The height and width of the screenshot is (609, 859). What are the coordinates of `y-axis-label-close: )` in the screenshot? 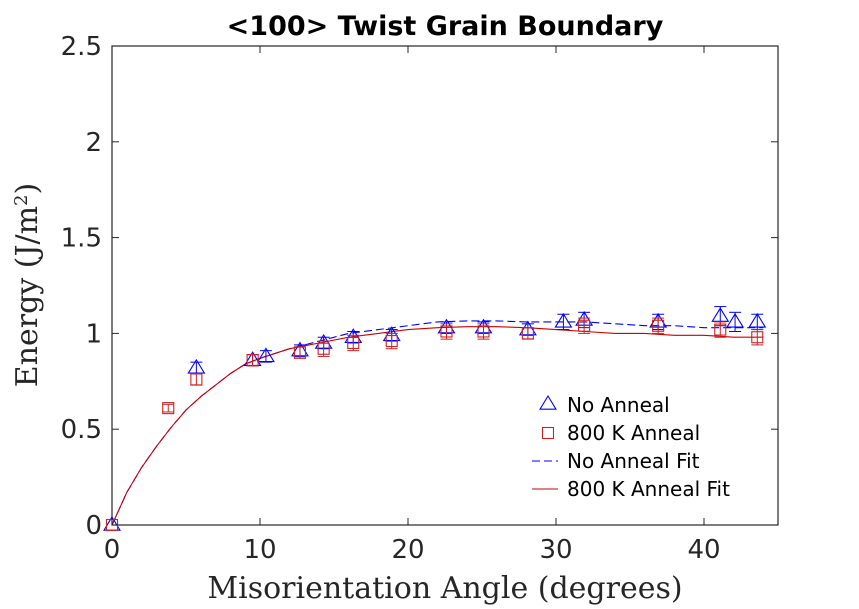 It's located at (27, 189).